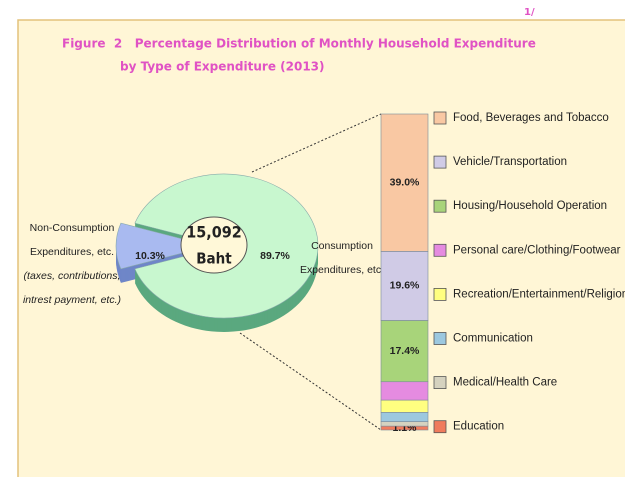 This screenshot has width=625, height=477. I want to click on legend-label: Education, so click(478, 427).